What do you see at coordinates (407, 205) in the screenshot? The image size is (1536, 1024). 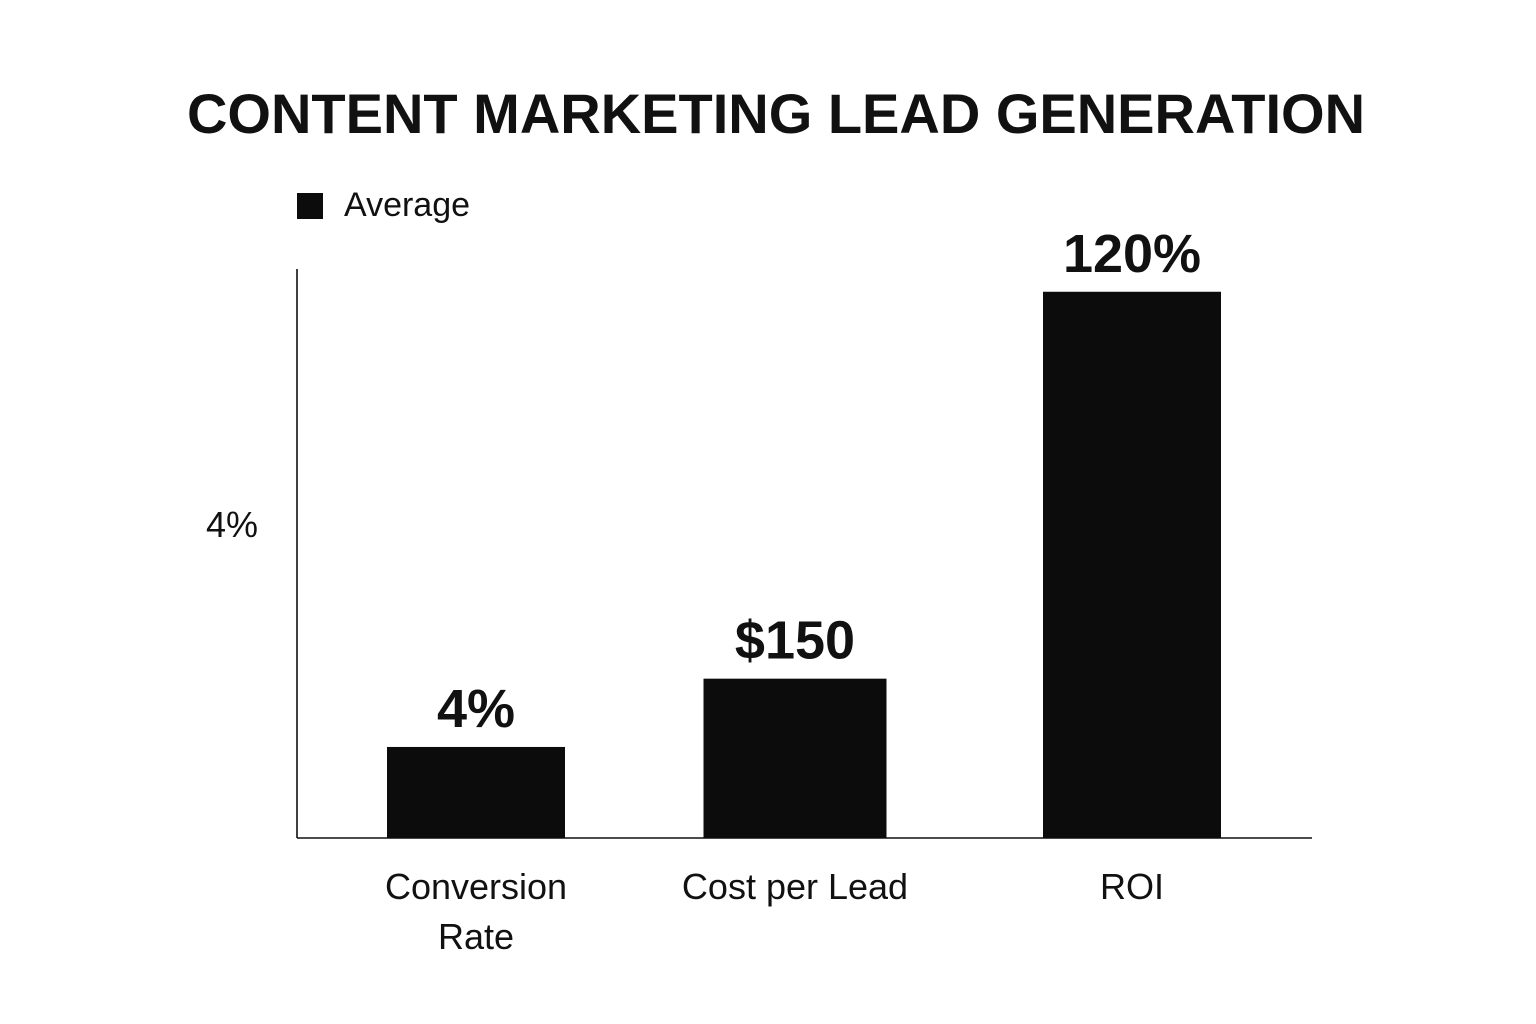 I see `legend-label-average: Average` at bounding box center [407, 205].